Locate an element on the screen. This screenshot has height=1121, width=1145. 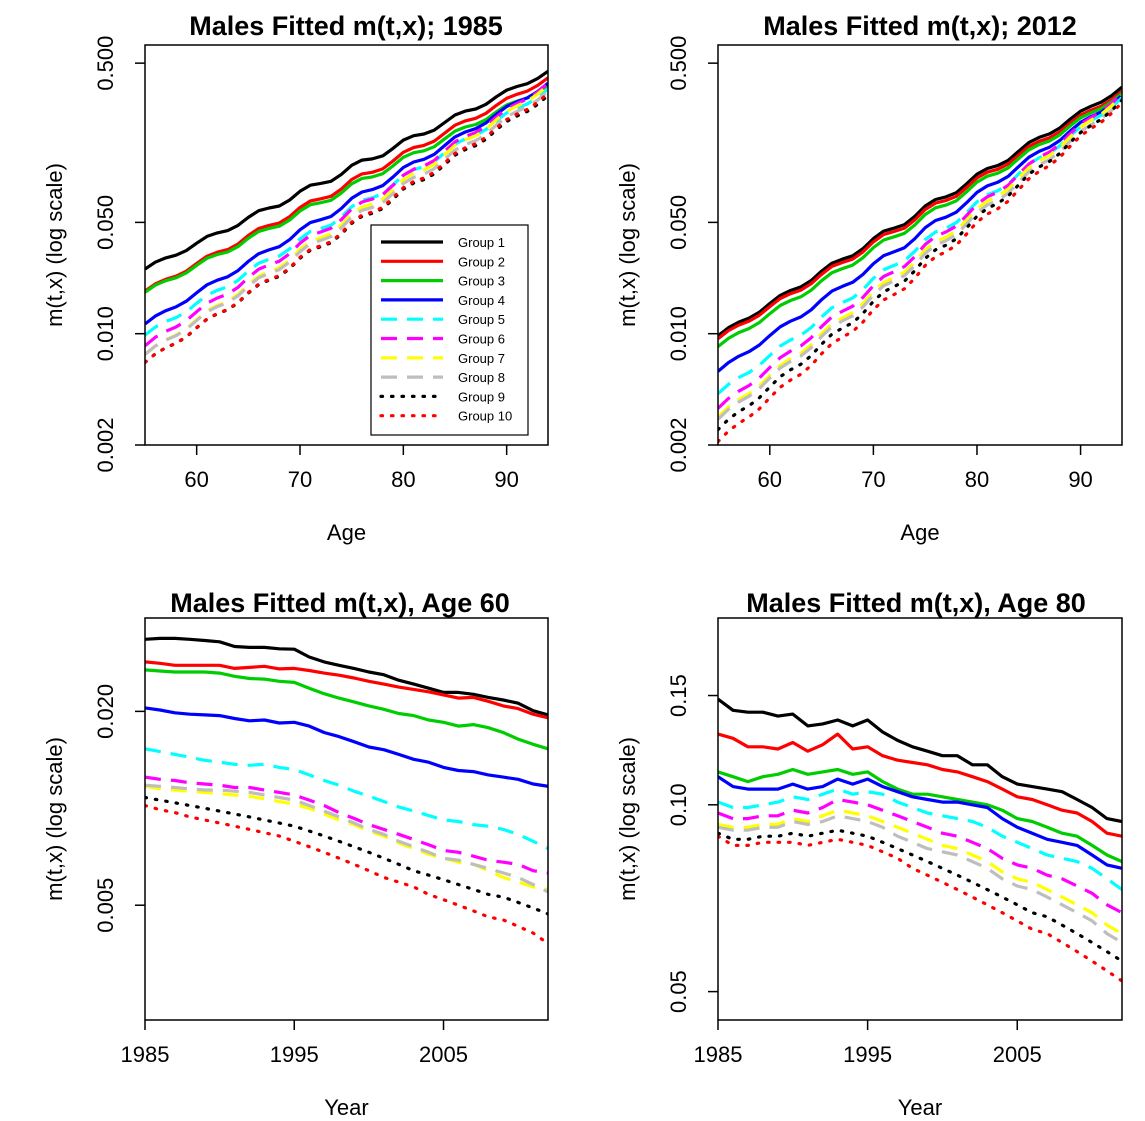
y-tick-label: 0.020 is located at coordinates (105, 711).